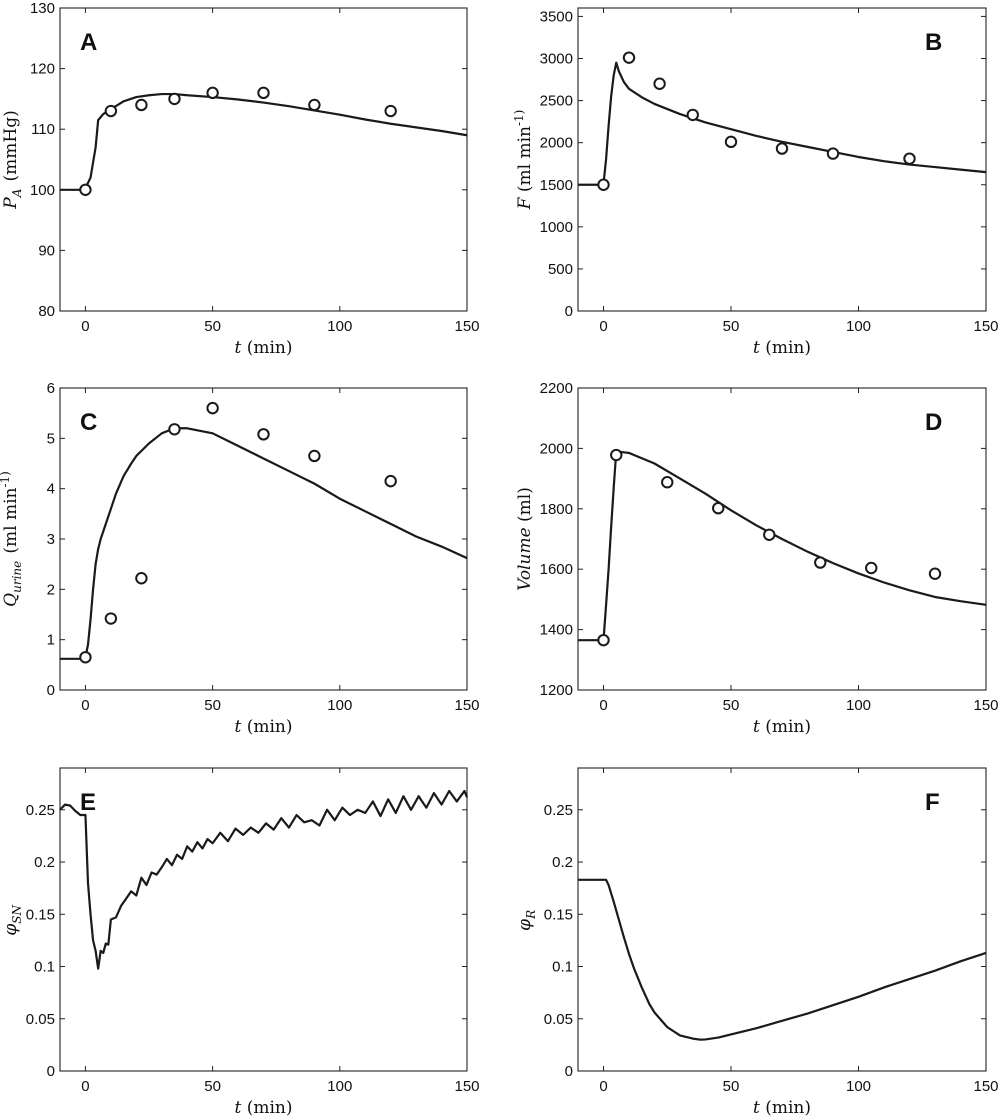 The height and width of the screenshot is (1117, 1000). Describe the element at coordinates (526, 919) in the screenshot. I see `y-axis-label: φR` at that location.